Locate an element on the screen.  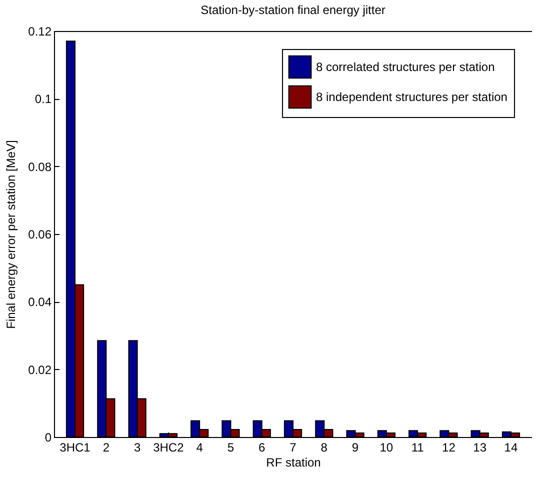
y-tick-label: 0.04 is located at coordinates (40, 302).